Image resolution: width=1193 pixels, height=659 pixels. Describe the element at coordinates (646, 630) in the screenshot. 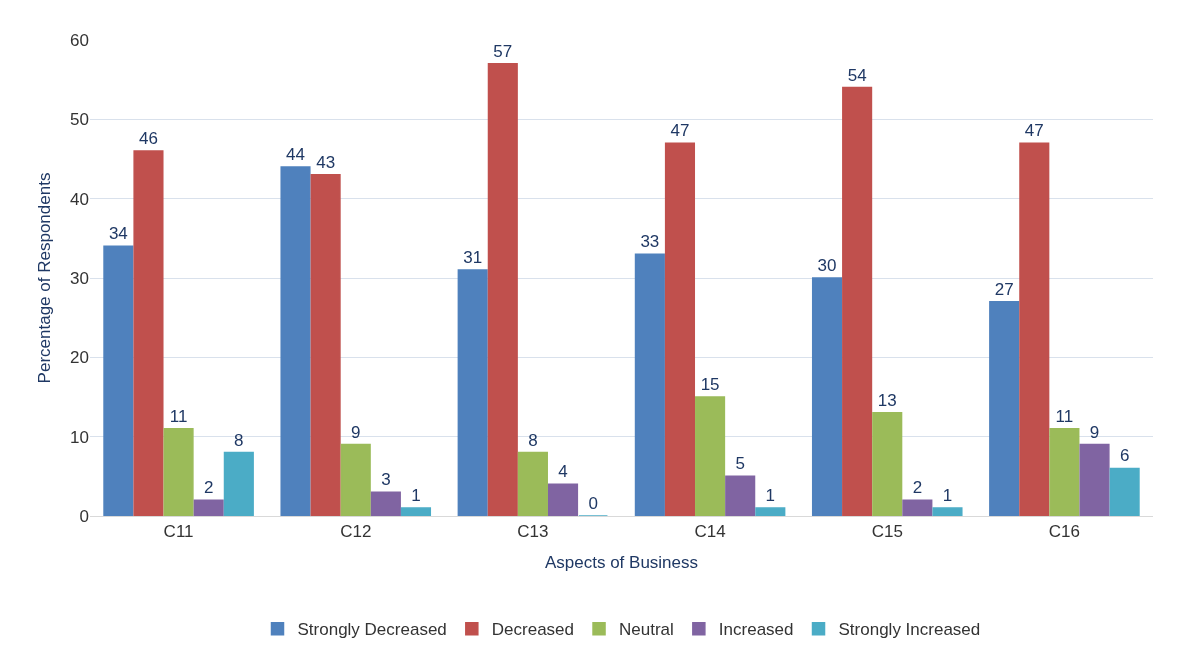

I see `legend-label: Neutral` at that location.